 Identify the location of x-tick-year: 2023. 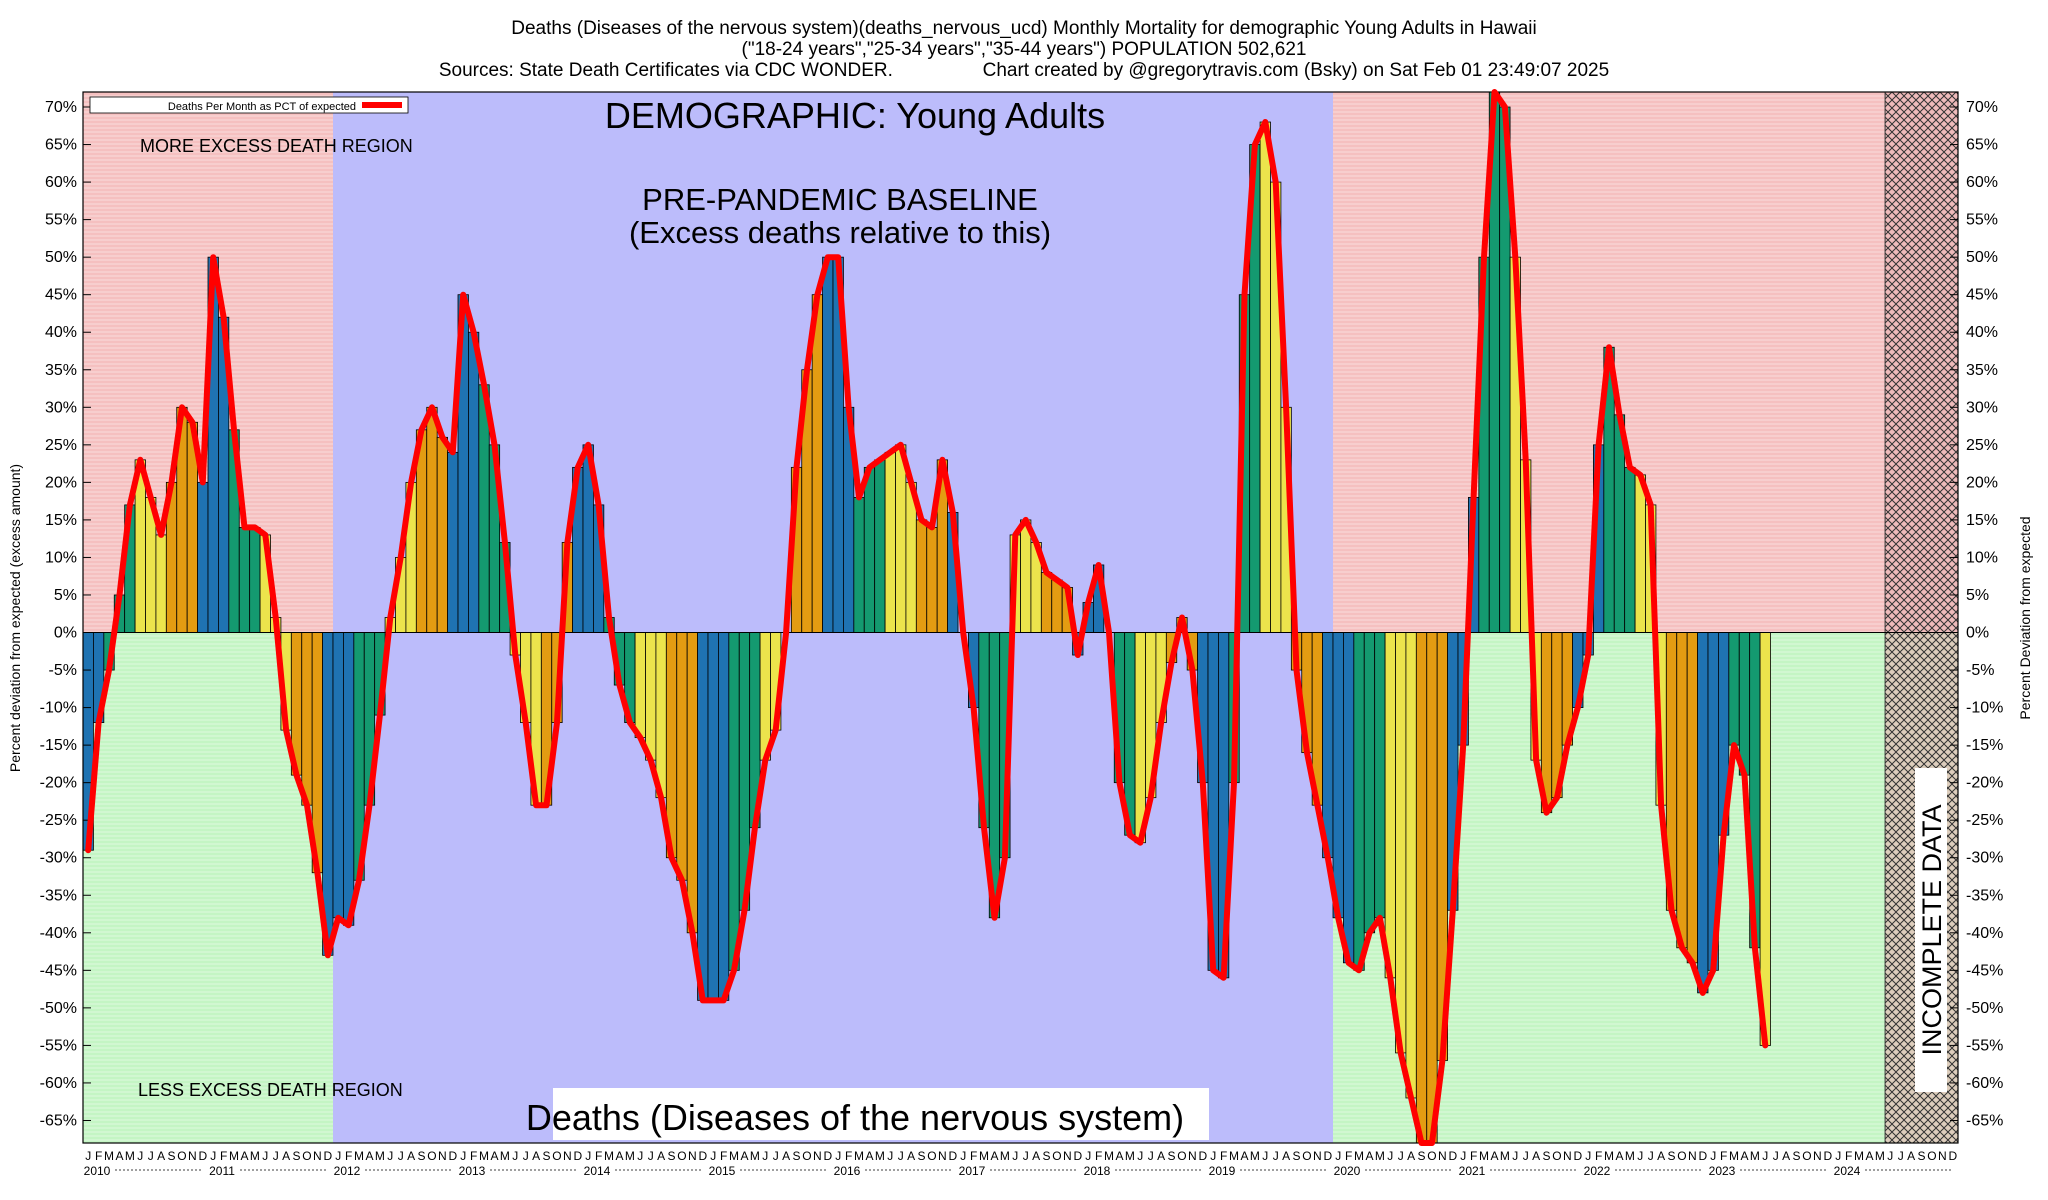
(1722, 1171).